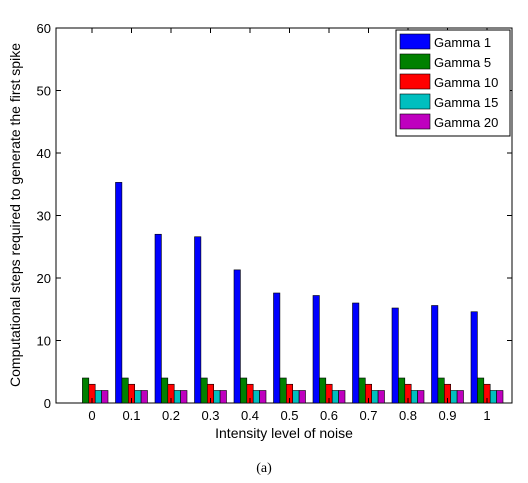 The width and height of the screenshot is (528, 483). What do you see at coordinates (486, 415) in the screenshot?
I see `x-tick-label: 1` at bounding box center [486, 415].